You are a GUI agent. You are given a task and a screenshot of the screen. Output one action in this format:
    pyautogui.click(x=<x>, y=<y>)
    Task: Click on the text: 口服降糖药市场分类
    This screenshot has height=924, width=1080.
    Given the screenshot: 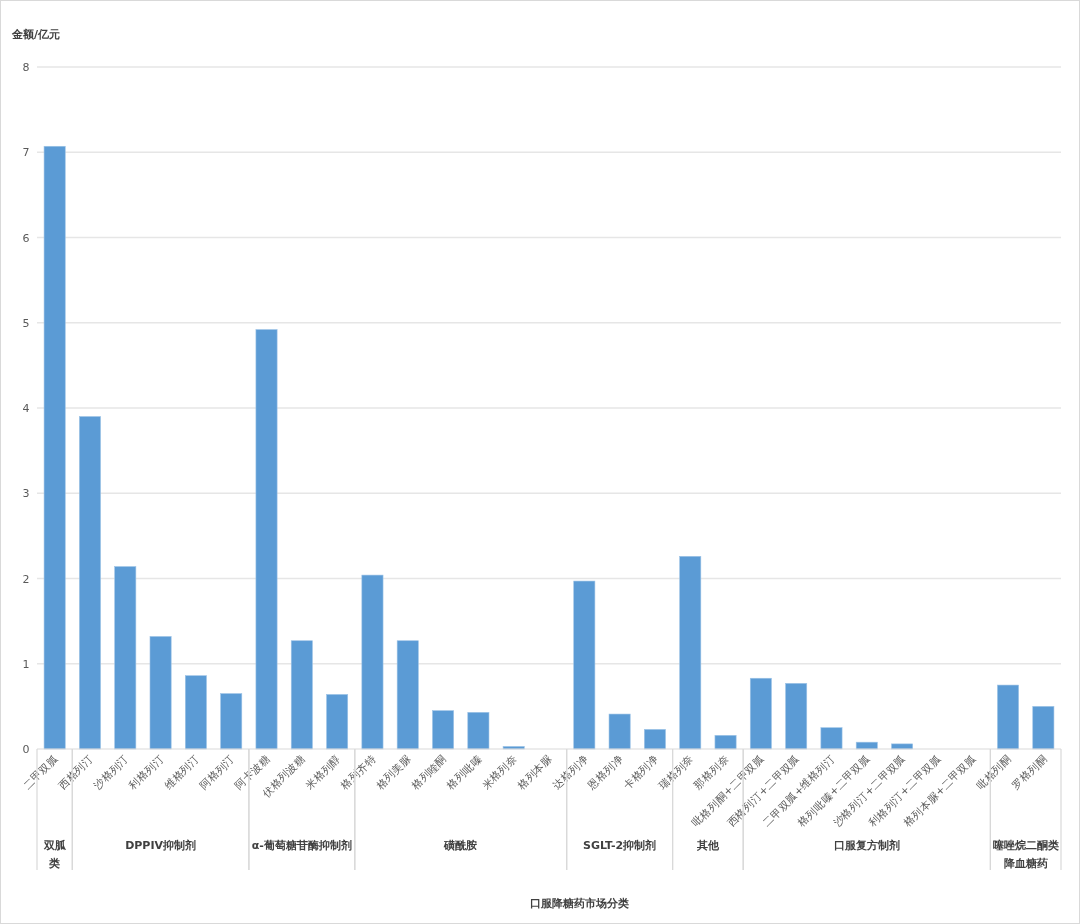 What is the action you would take?
    pyautogui.click(x=579, y=903)
    